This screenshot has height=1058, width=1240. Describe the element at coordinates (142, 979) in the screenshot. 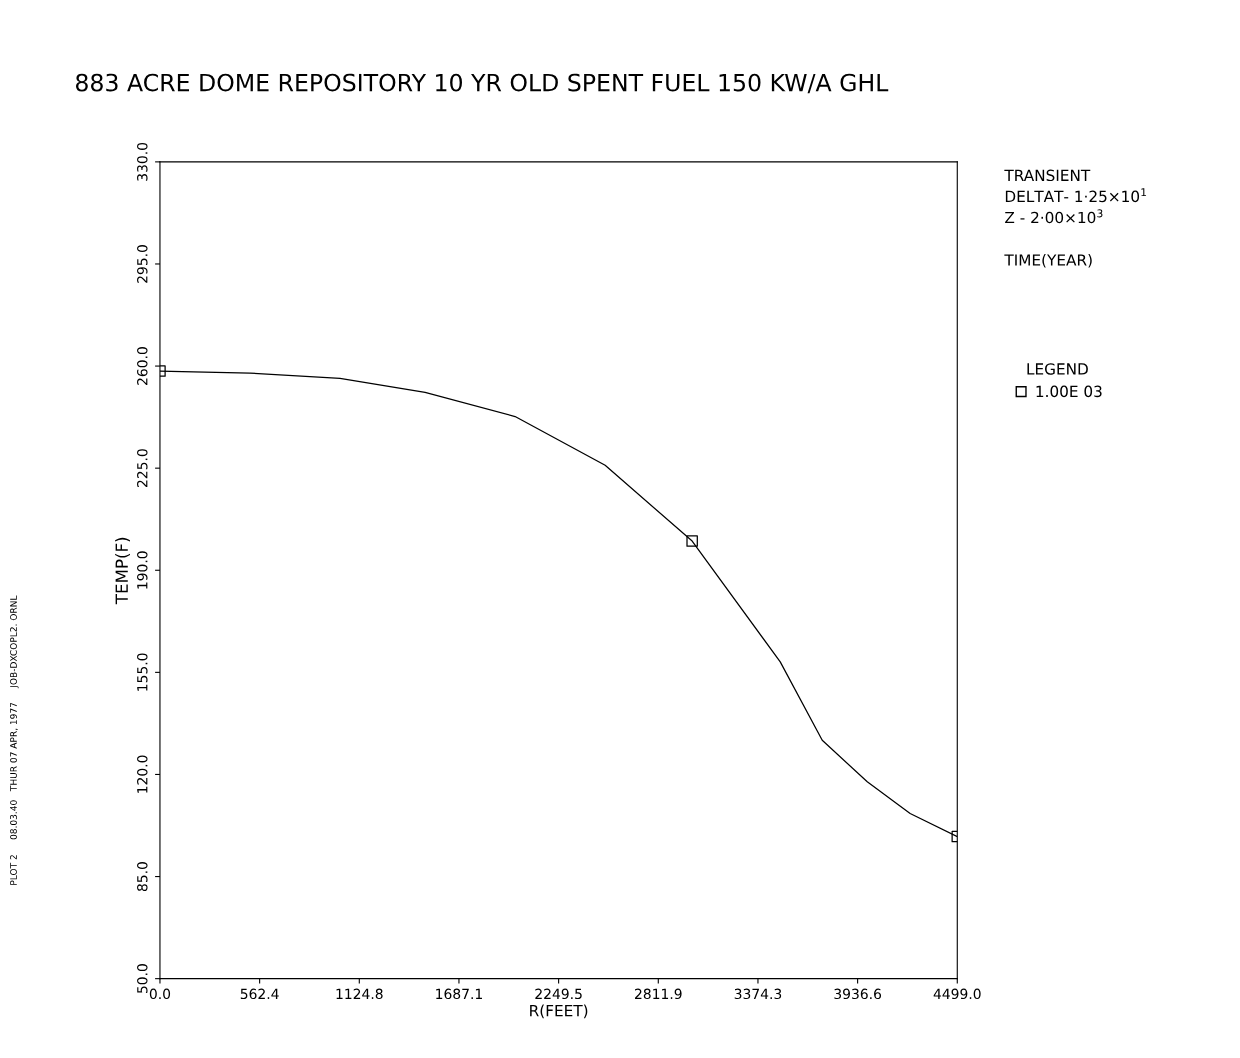

I see `y-tick-label: 50.0` at that location.